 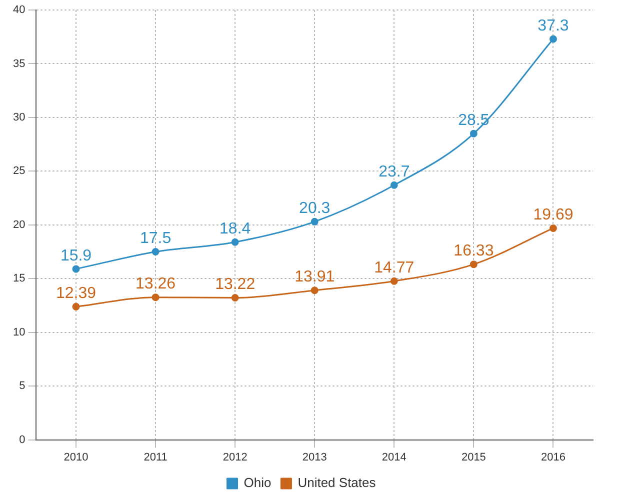 What do you see at coordinates (22, 386) in the screenshot?
I see `y-tick-label: 5` at bounding box center [22, 386].